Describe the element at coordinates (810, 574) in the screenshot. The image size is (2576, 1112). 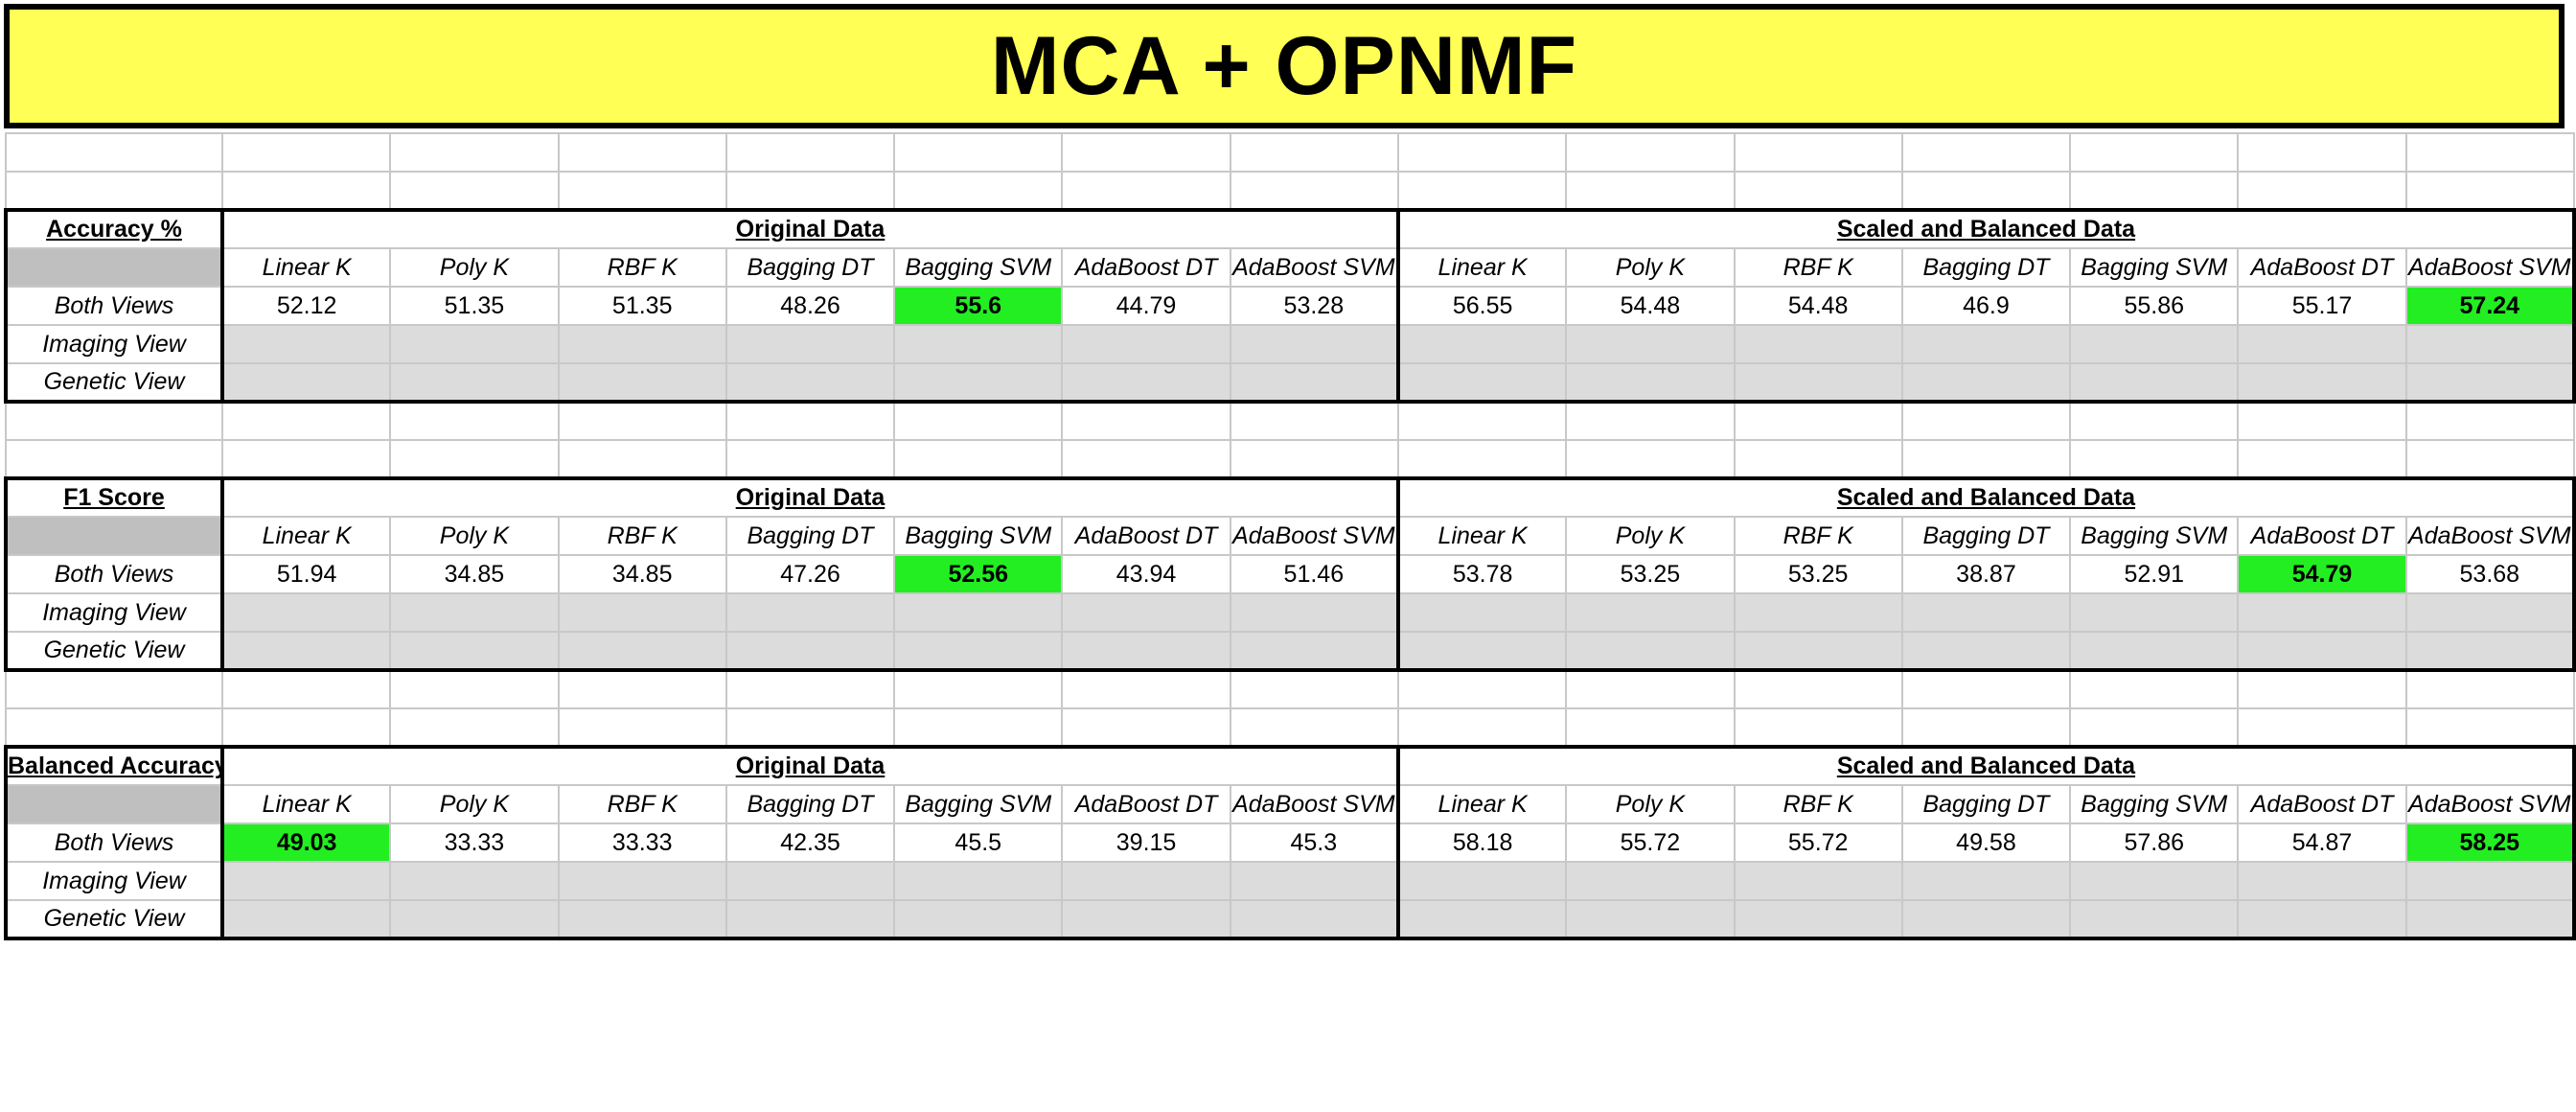
I see `value-cell: 47.26` at that location.